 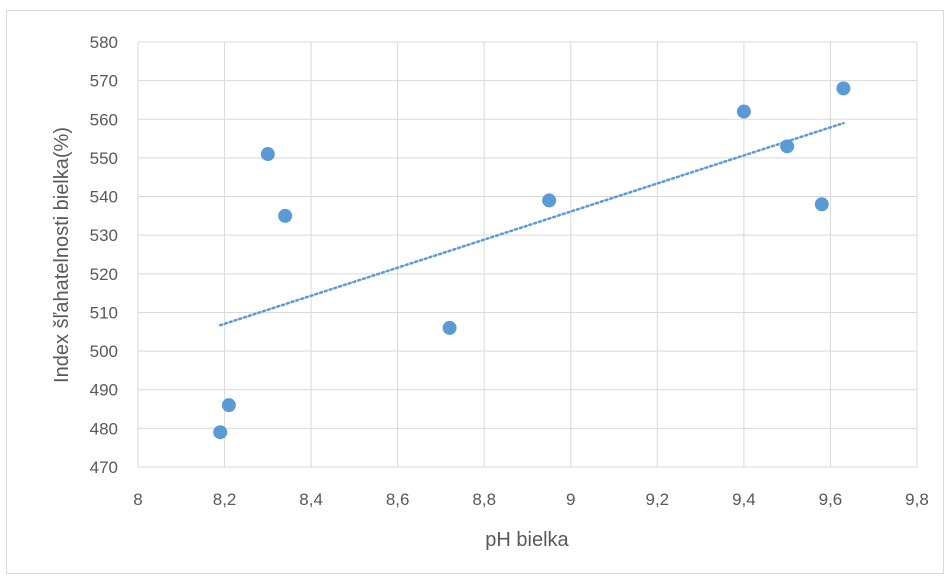 I want to click on x-tick-label: 9,2, so click(x=658, y=499).